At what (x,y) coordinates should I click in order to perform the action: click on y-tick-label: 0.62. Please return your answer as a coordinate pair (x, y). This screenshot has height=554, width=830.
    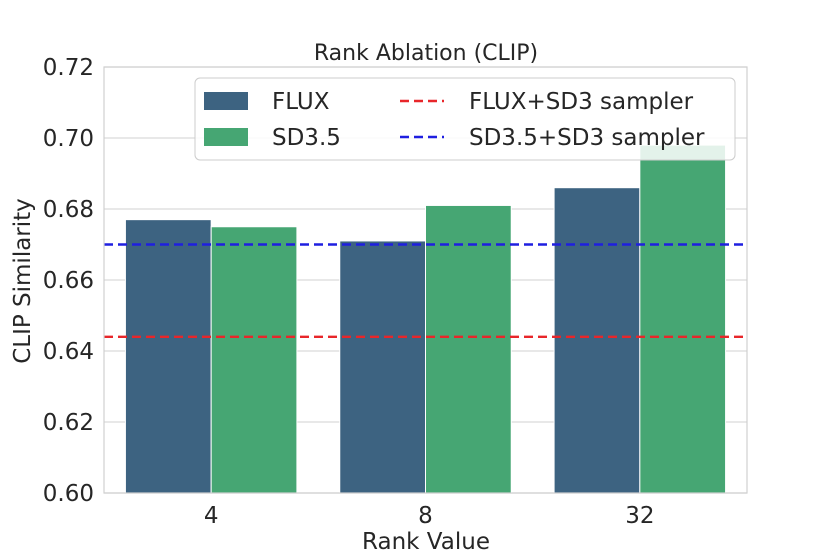
    Looking at the image, I should click on (68, 423).